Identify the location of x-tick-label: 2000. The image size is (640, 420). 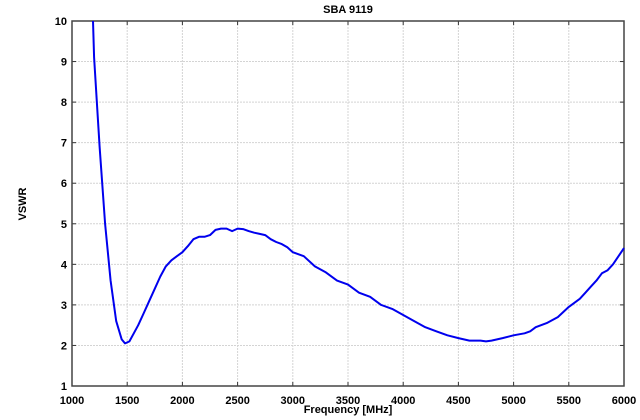
(182, 401).